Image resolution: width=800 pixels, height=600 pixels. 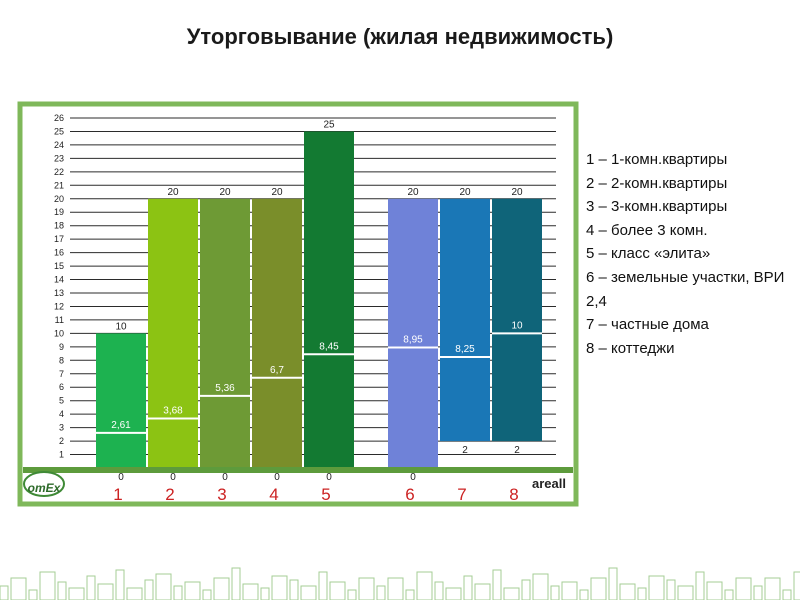 What do you see at coordinates (173, 410) in the screenshot?
I see `mid-value-label: 3,68` at bounding box center [173, 410].